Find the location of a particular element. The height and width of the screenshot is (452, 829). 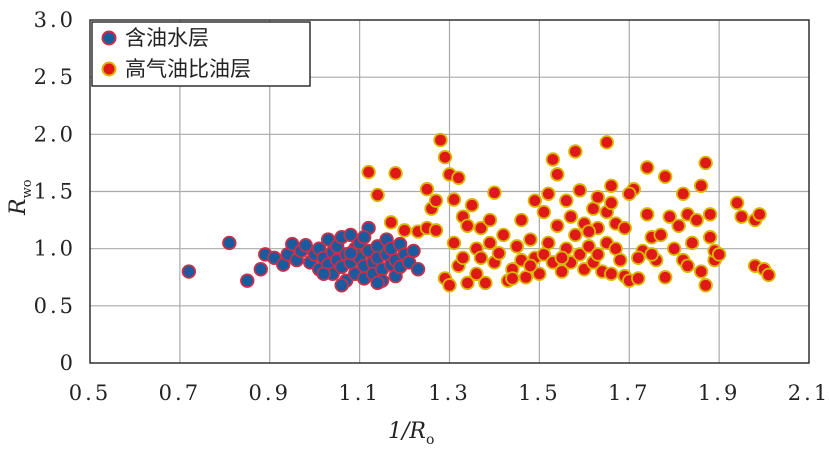

legend-label-oil-water: 含油水层 is located at coordinates (167, 38).